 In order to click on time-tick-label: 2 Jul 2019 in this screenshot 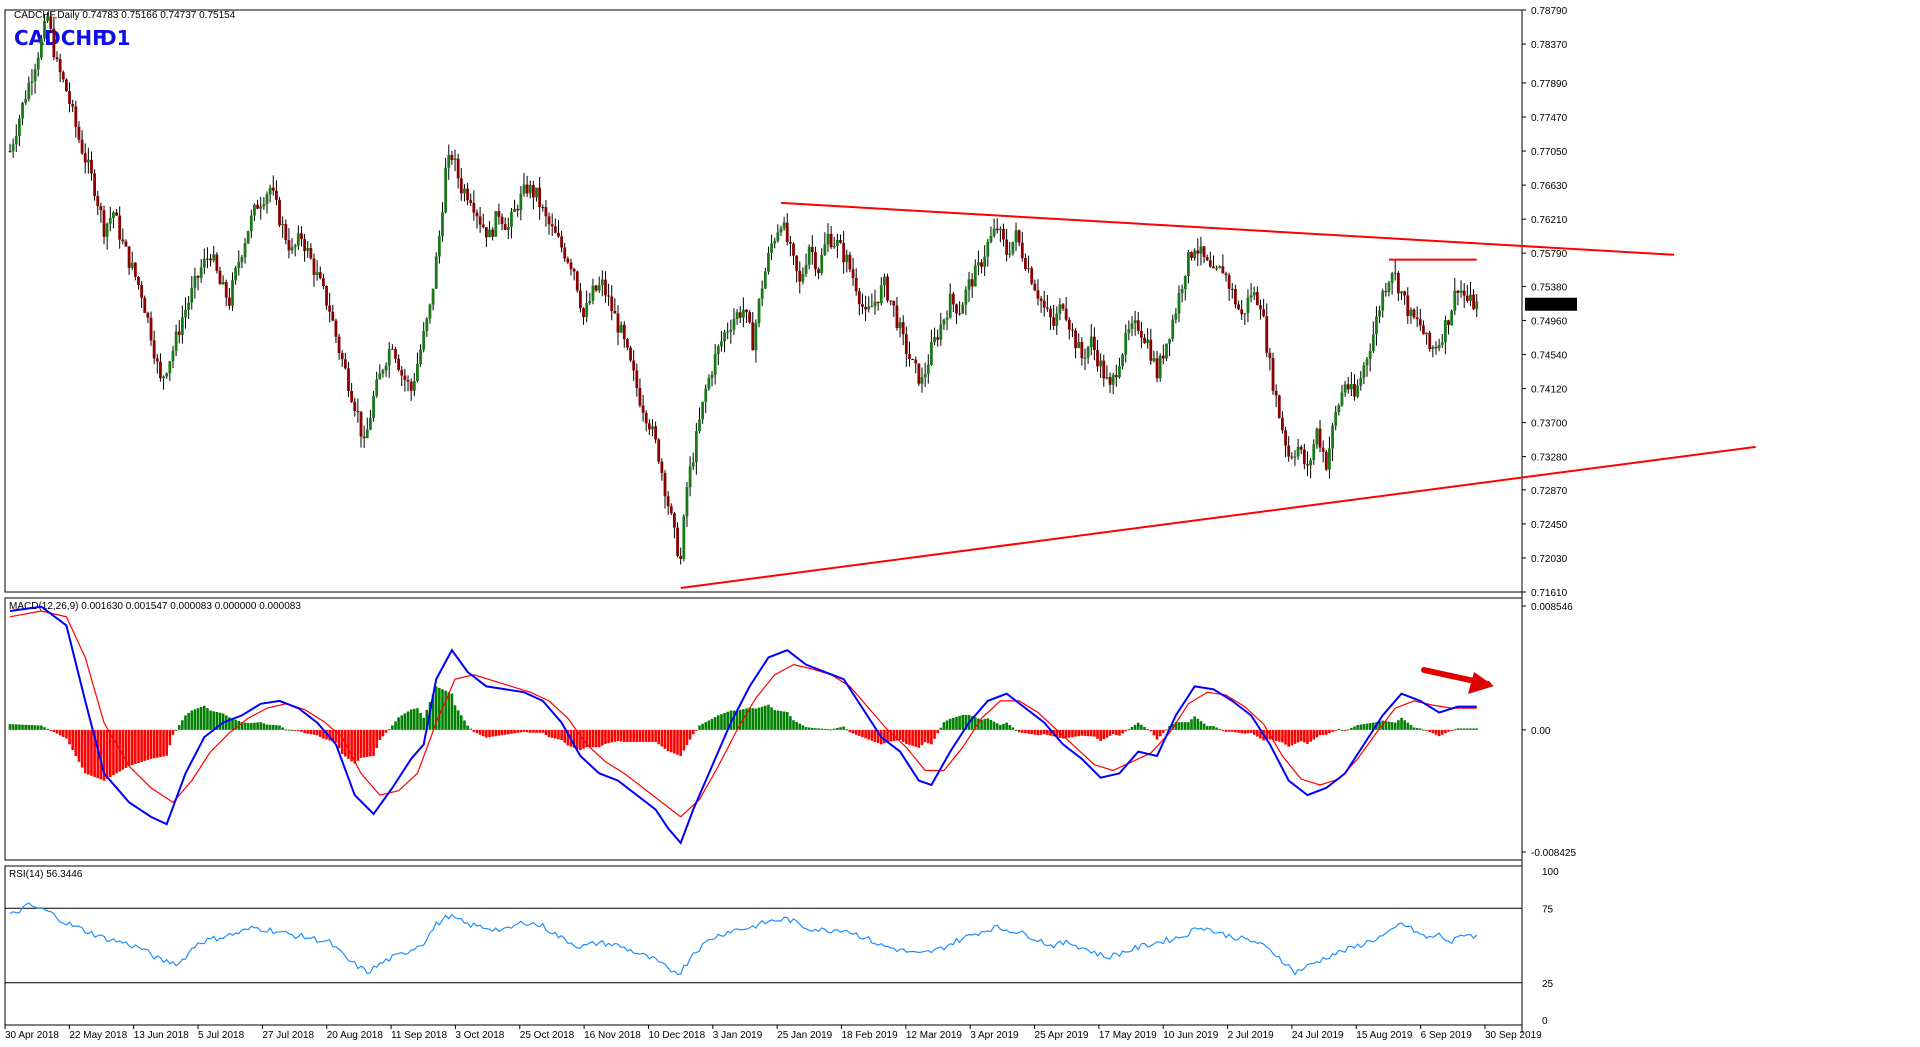, I will do `click(1251, 1035)`.